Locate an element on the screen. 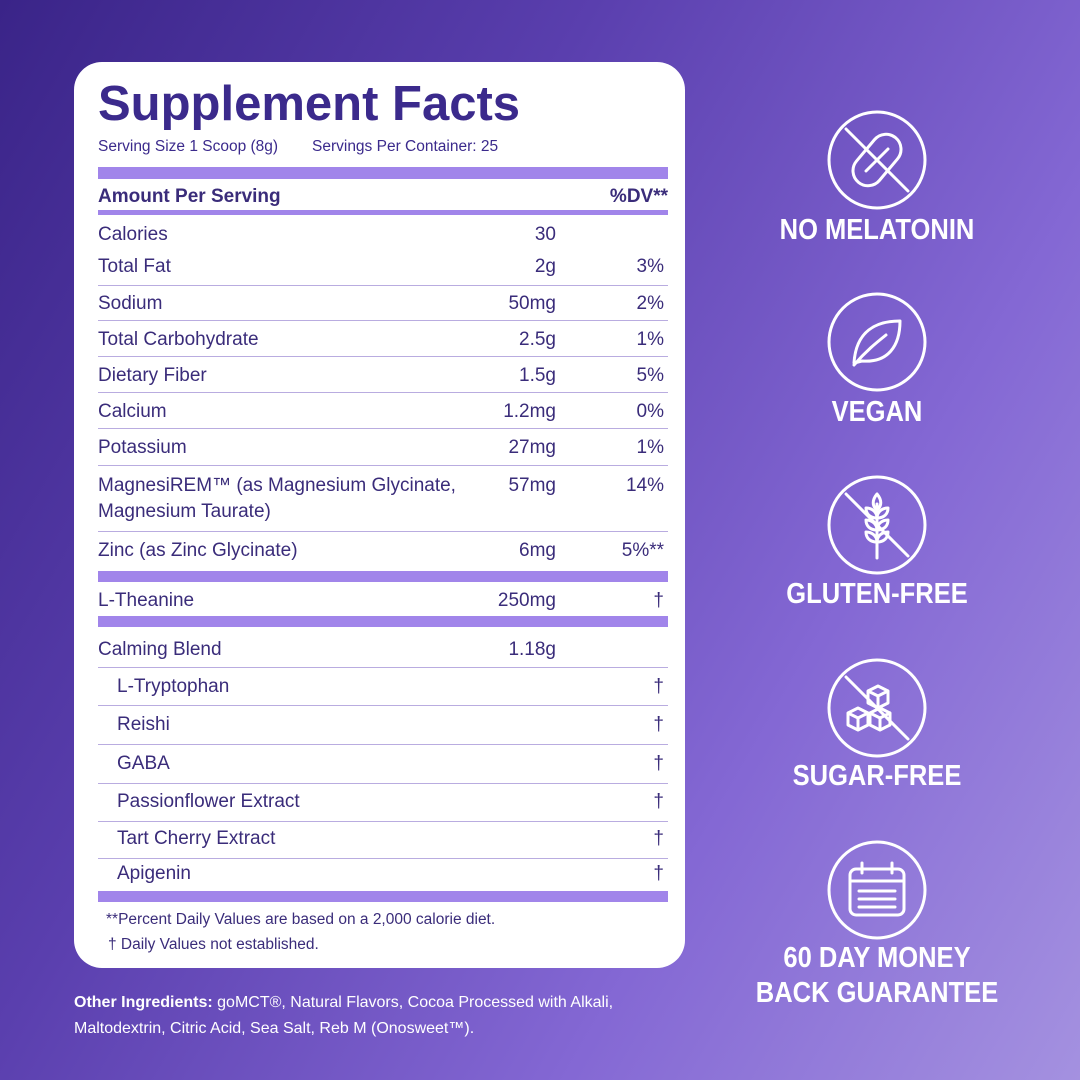  row-name: Calories is located at coordinates (133, 234).